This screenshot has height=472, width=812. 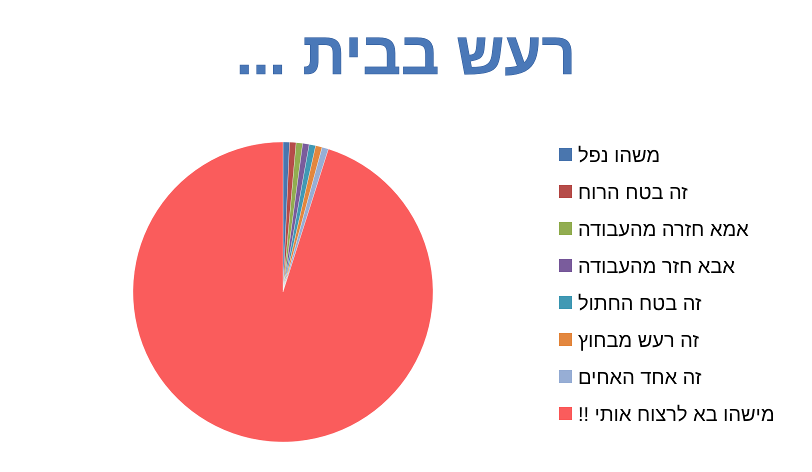 I want to click on legend-label: אמא חזרה מהעבודה, so click(x=664, y=230).